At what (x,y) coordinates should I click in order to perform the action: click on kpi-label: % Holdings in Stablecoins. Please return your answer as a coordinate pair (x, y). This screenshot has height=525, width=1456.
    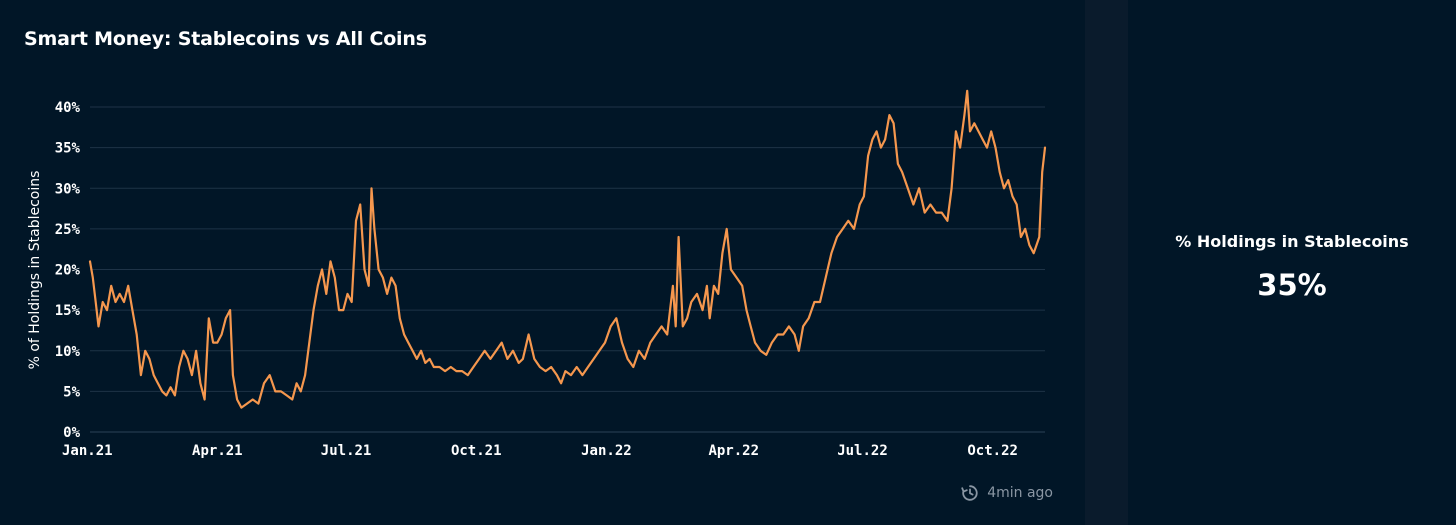
    Looking at the image, I should click on (1292, 241).